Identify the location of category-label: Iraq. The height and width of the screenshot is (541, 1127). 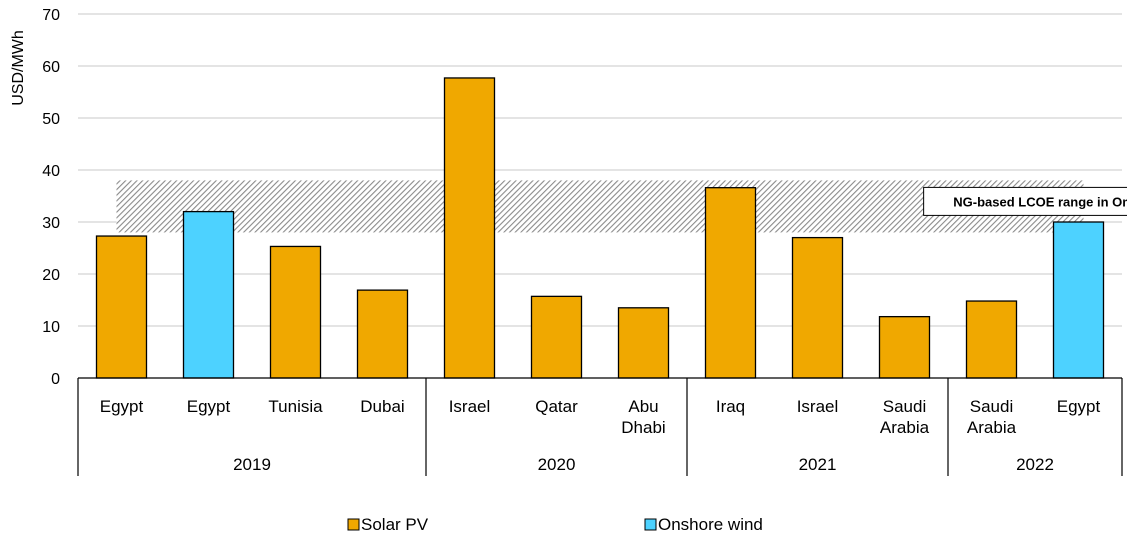
(730, 406).